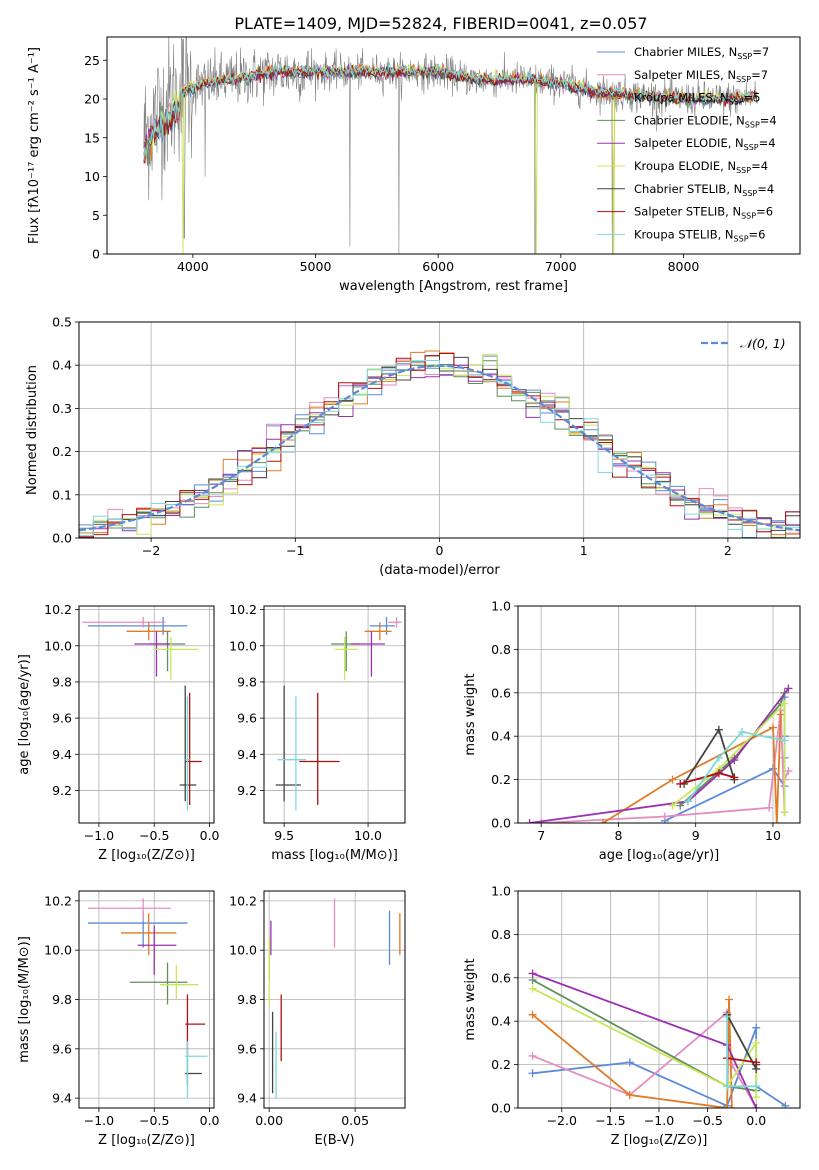 The height and width of the screenshot is (1170, 819). What do you see at coordinates (501, 891) in the screenshot?
I see `y-tick-label: 1.0` at bounding box center [501, 891].